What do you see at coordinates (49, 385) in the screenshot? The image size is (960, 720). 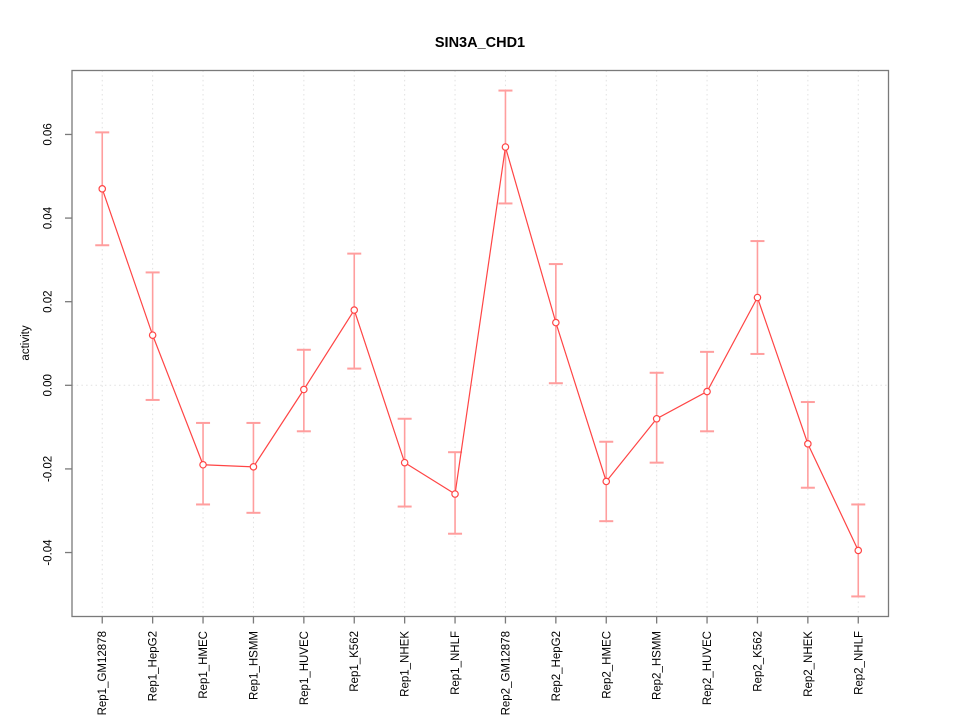 I see `y-tick-label: 0.00` at bounding box center [49, 385].